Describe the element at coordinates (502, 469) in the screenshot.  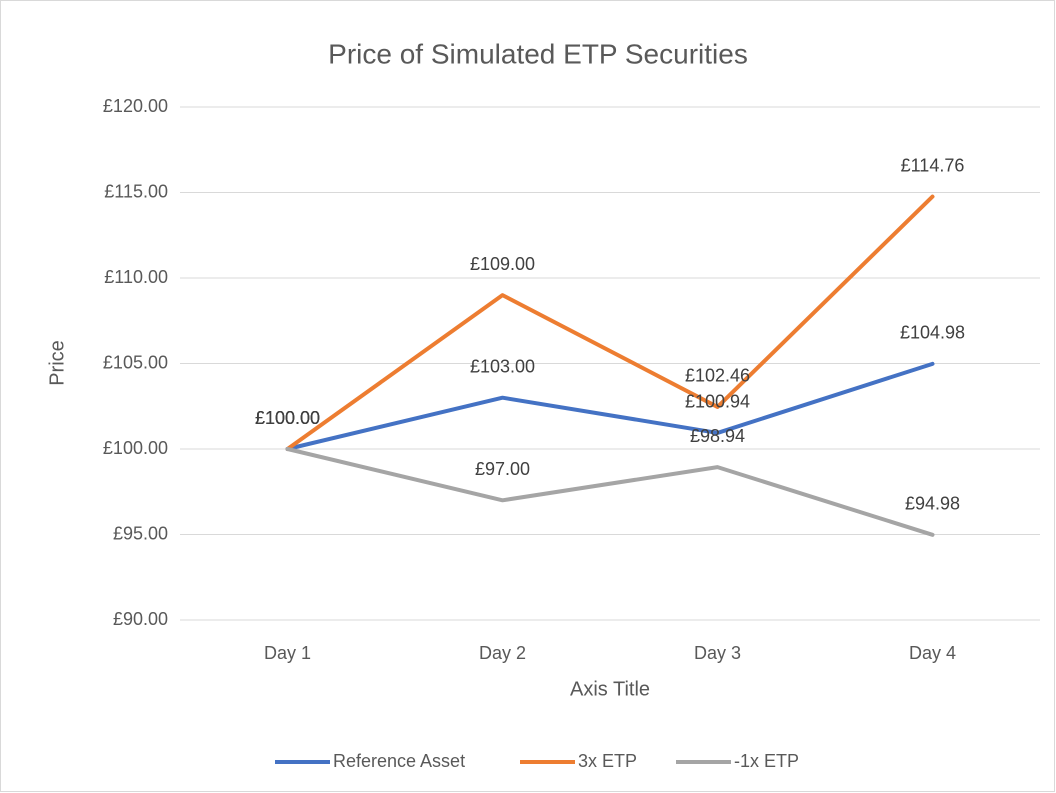
I see `data-label: £97.00` at that location.